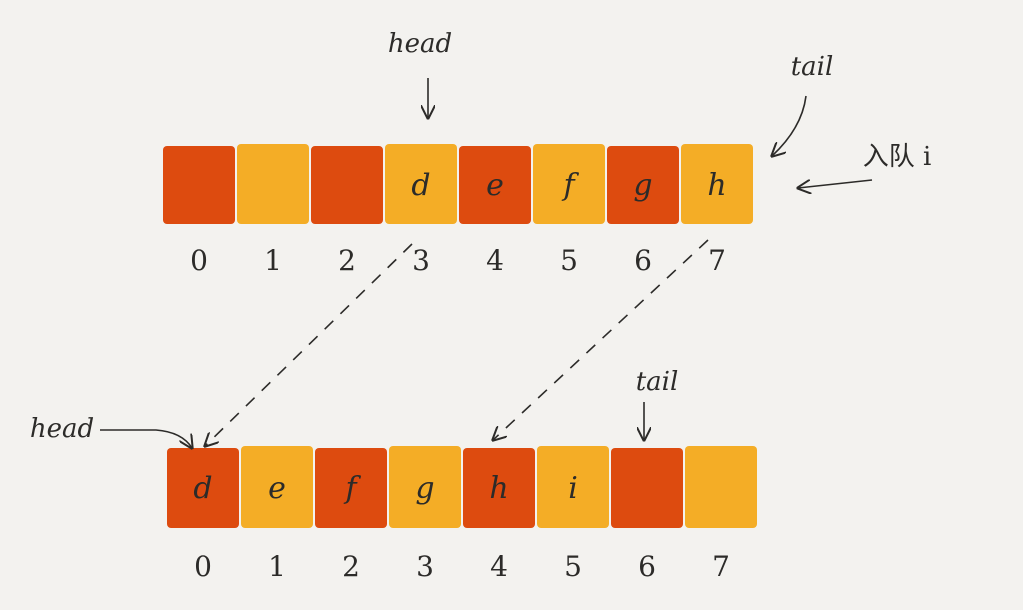  I want to click on bottom-head-label: head, so click(62, 429).